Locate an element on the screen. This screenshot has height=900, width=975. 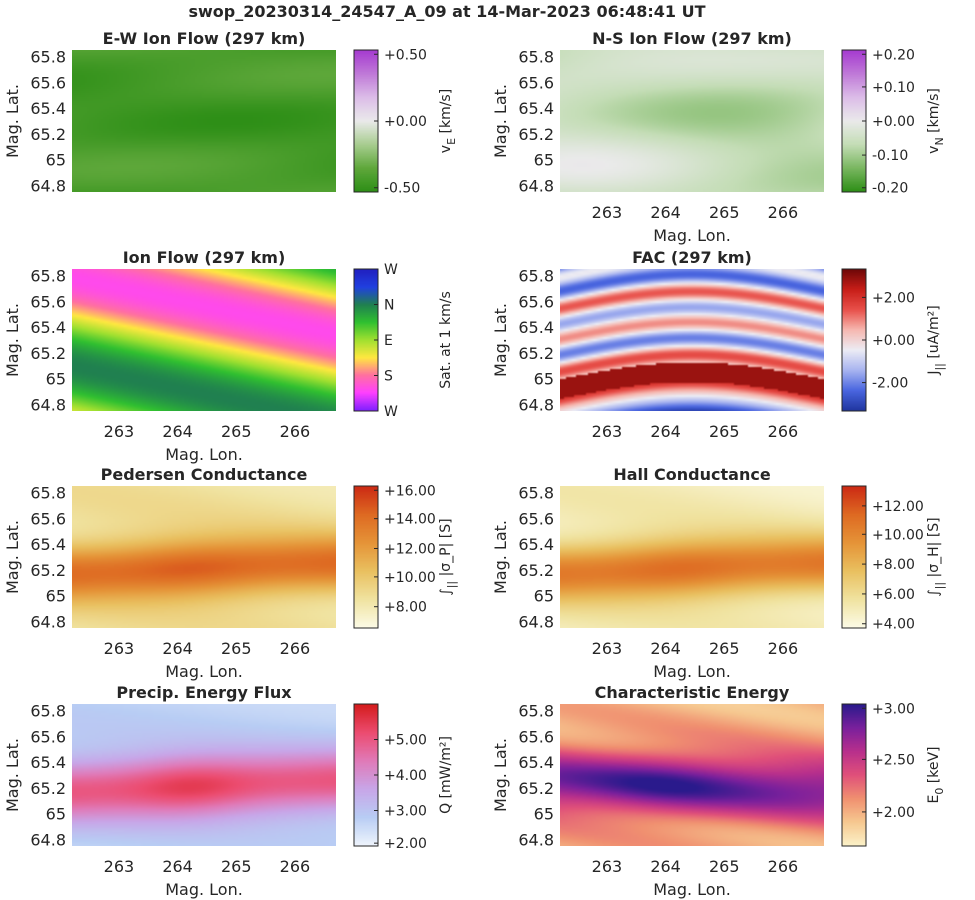
colorbar-label-main: J is located at coordinates (934, 373).